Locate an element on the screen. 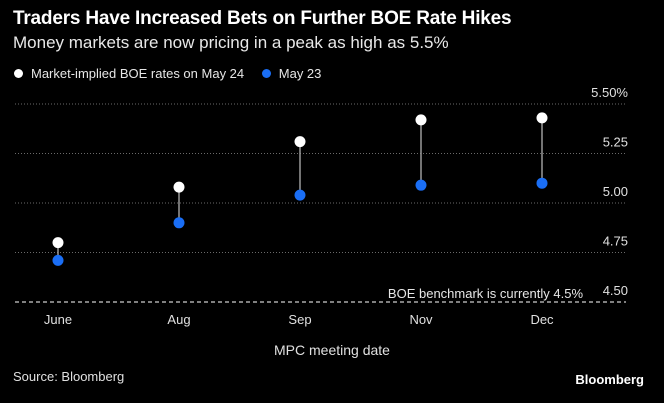  x-tick-label: Aug is located at coordinates (178, 319).